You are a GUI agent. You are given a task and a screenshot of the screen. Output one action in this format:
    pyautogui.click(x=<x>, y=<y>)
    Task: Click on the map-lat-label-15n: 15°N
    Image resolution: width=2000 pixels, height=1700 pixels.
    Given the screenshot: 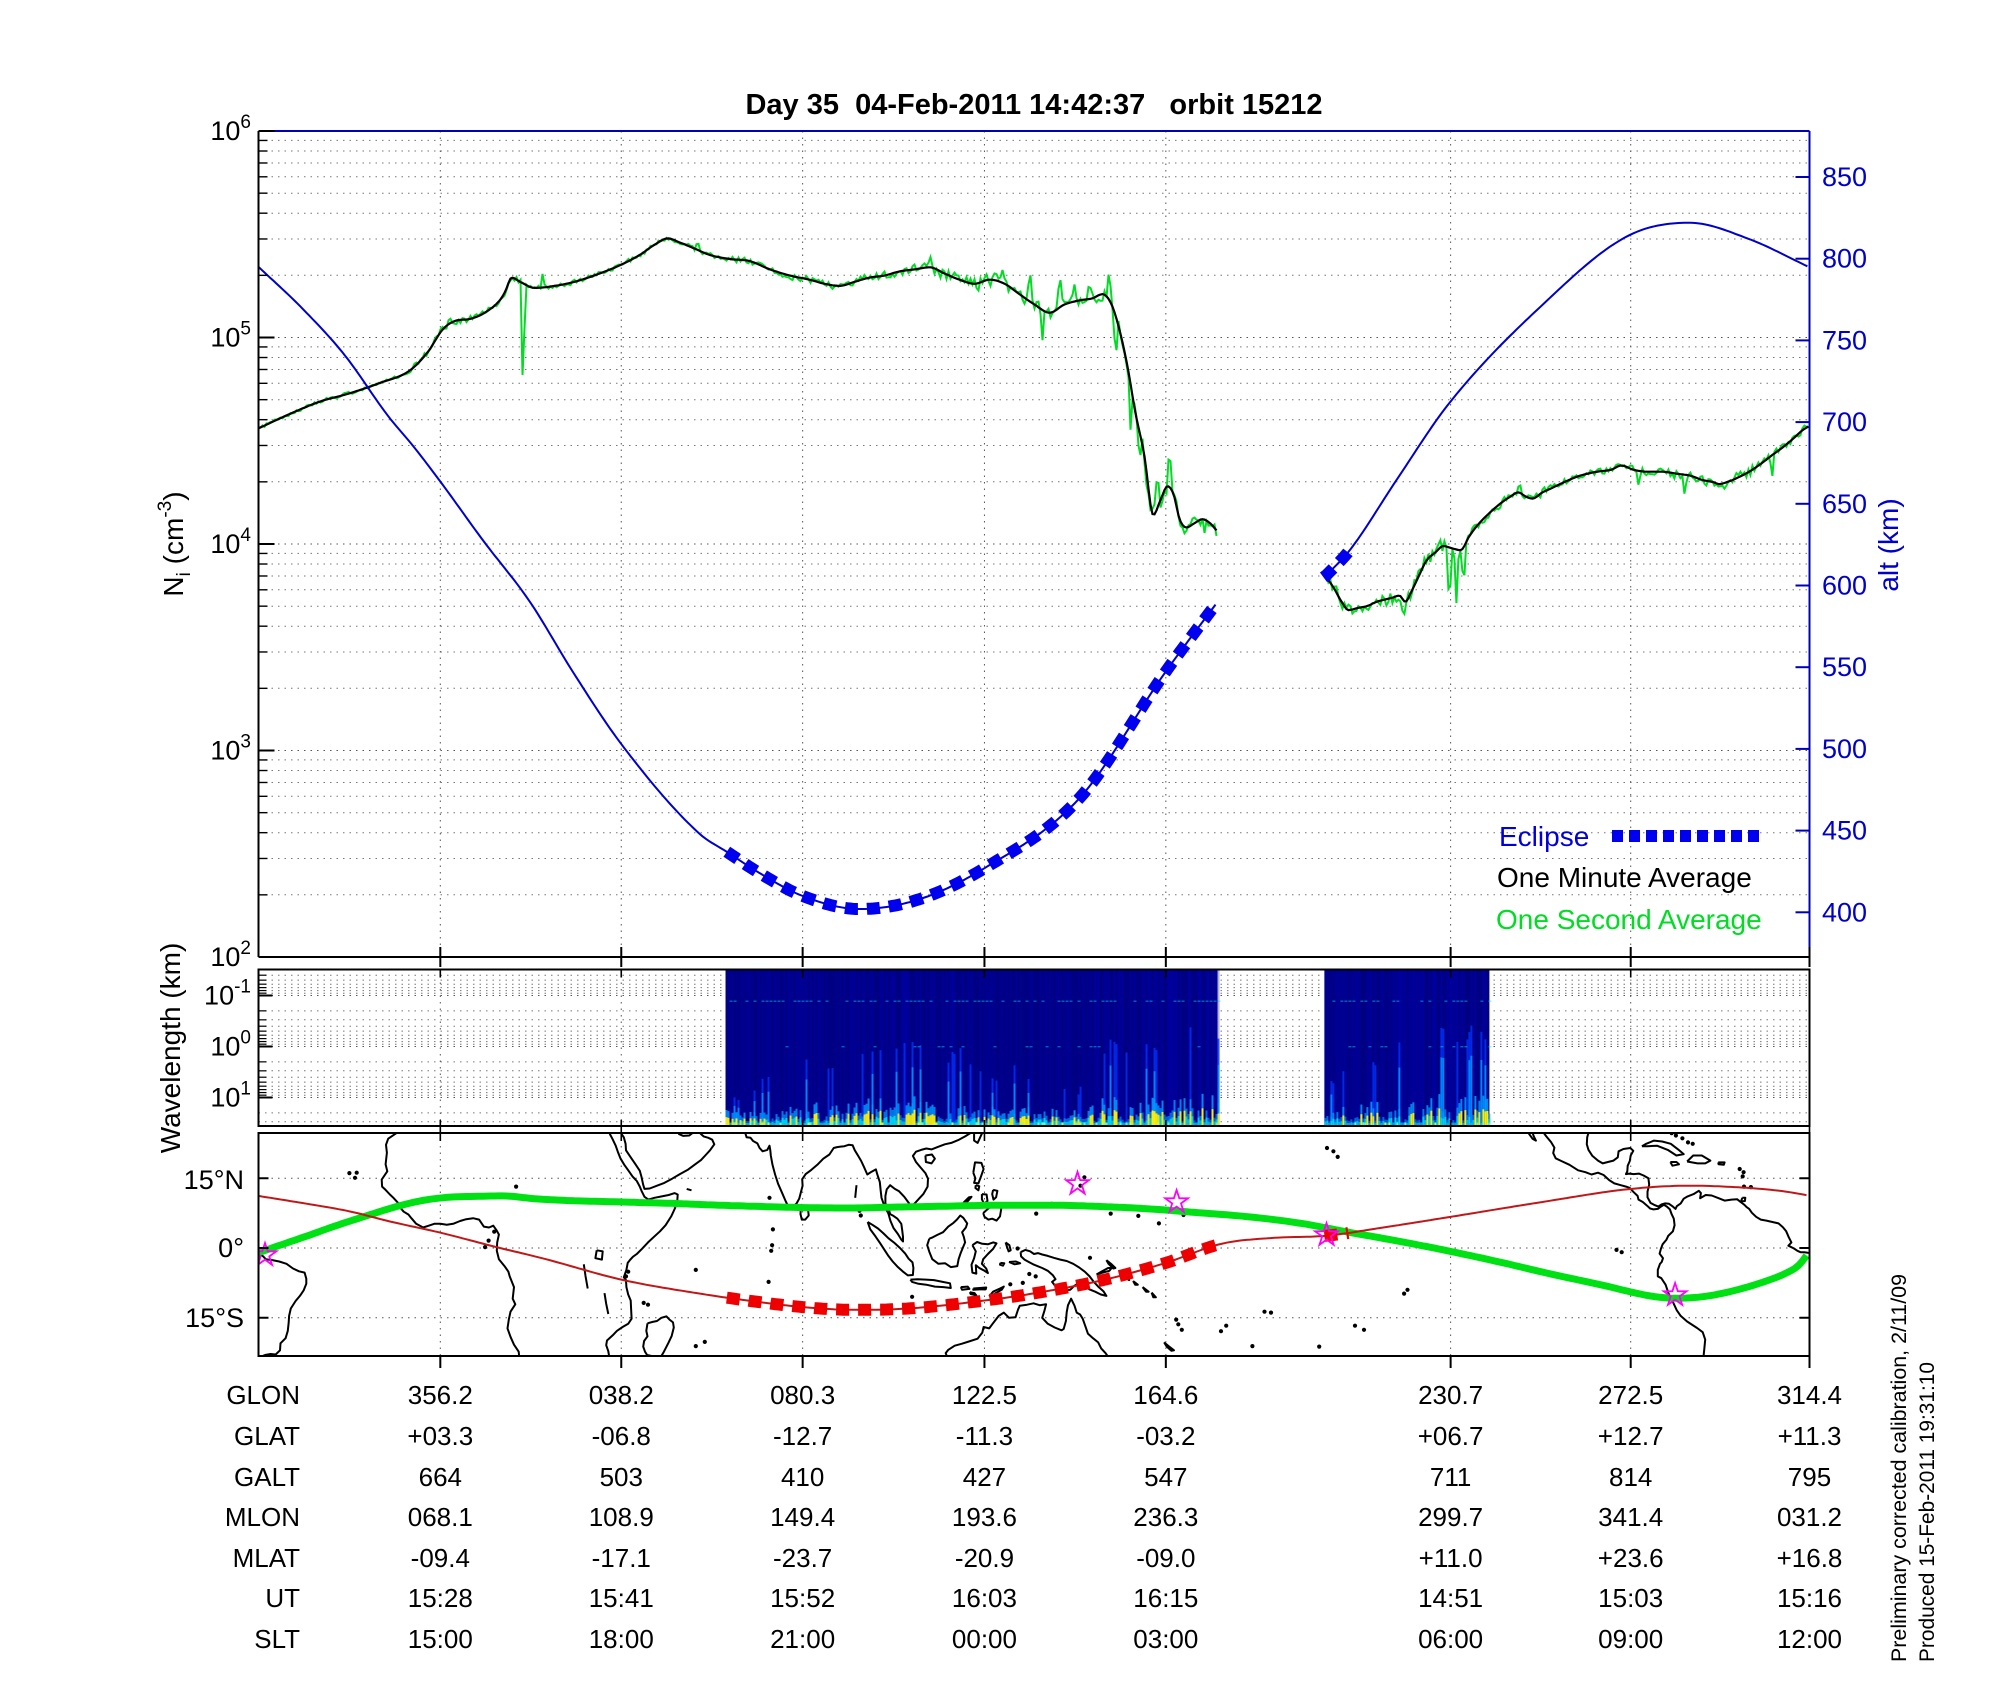 What is the action you would take?
    pyautogui.click(x=214, y=1180)
    